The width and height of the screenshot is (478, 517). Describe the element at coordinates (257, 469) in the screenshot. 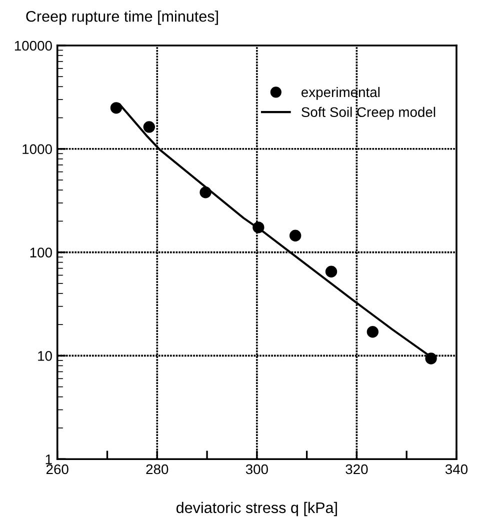

I see `x-tick-label: 300` at that location.